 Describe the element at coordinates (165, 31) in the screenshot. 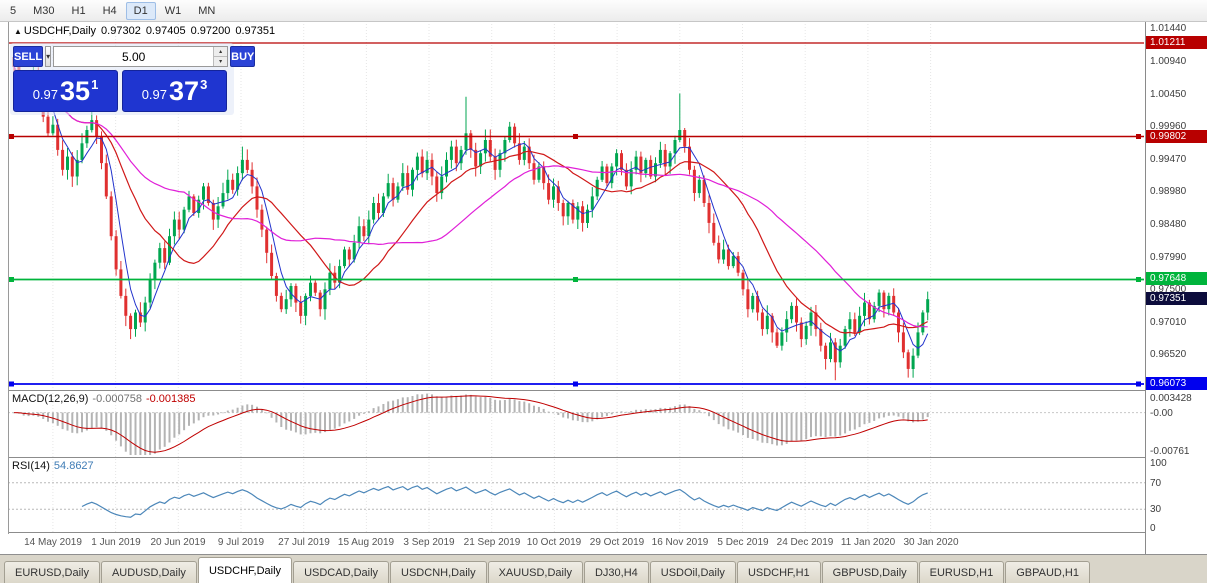

I see `ohlc-high: 0.97405` at that location.